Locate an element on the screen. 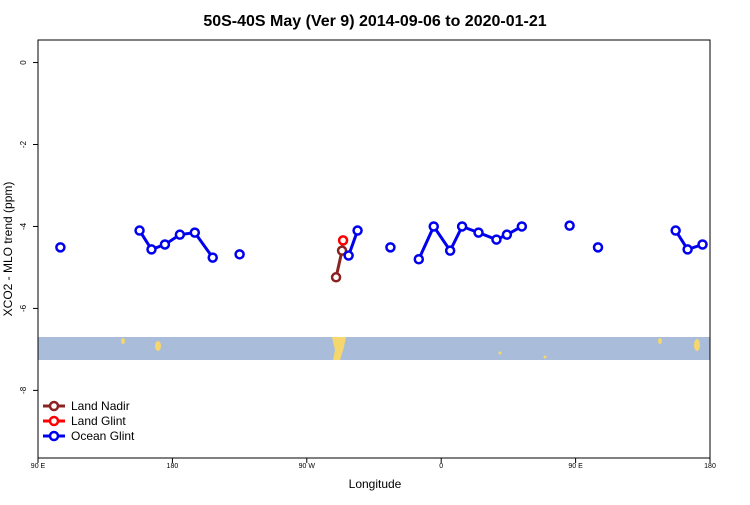 The height and width of the screenshot is (505, 750). y-tick-label: -2 is located at coordinates (23, 144).